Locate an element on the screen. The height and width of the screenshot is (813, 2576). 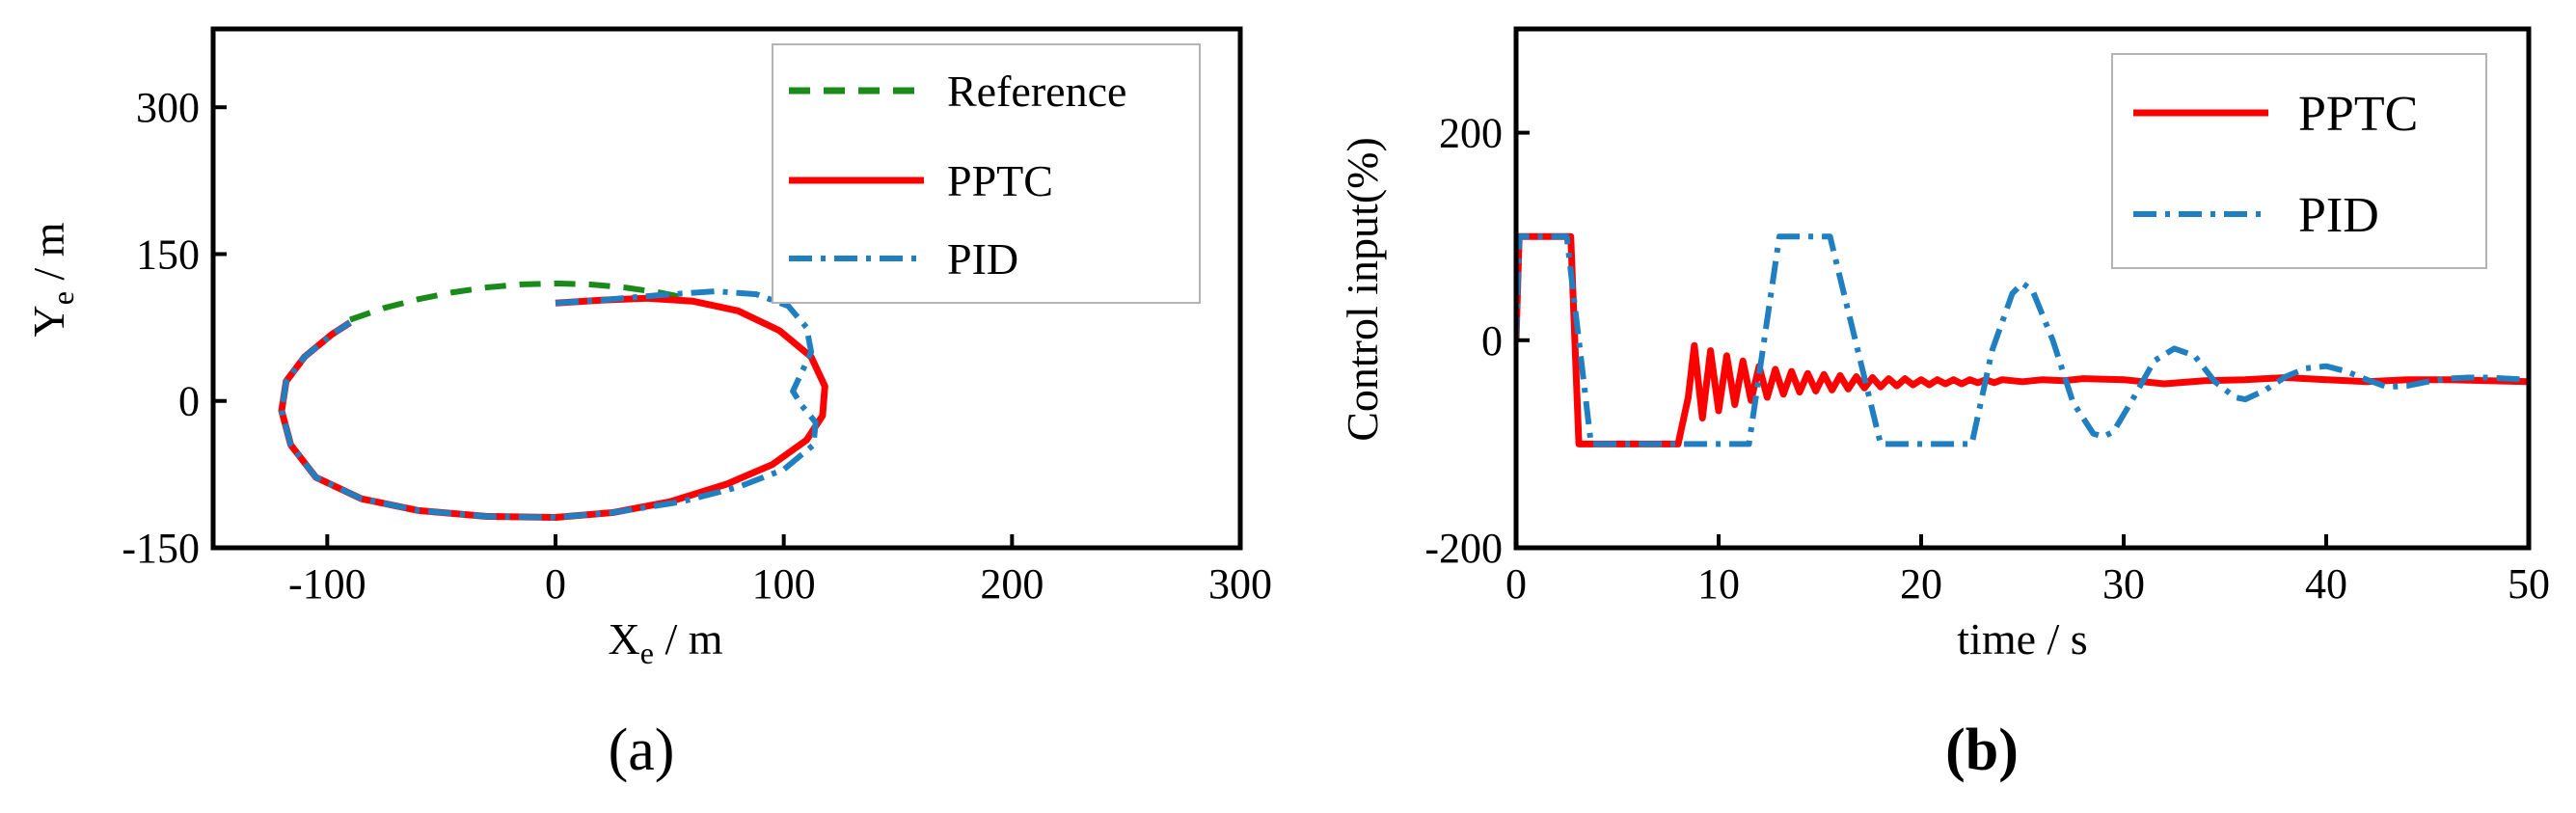
chart-b-ytick-label: 0 is located at coordinates (1492, 341).